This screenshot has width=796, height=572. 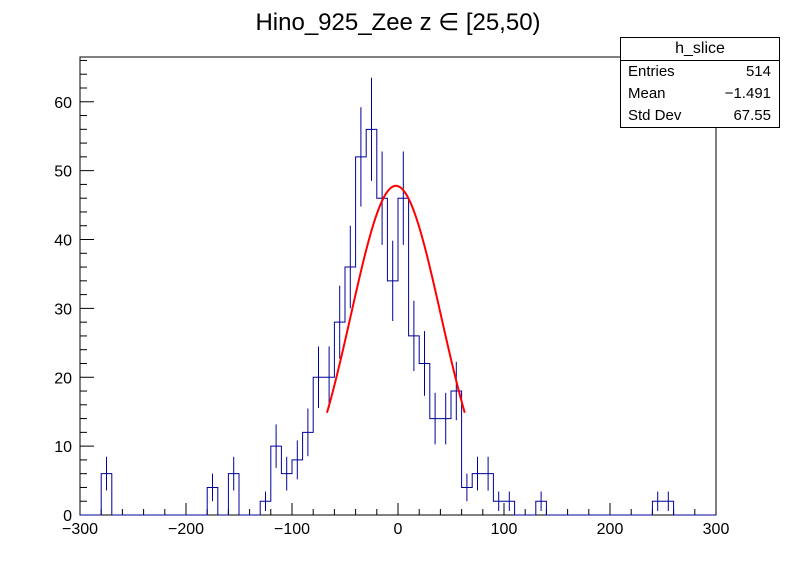 I want to click on x-tick-label: −300, so click(x=80, y=529).